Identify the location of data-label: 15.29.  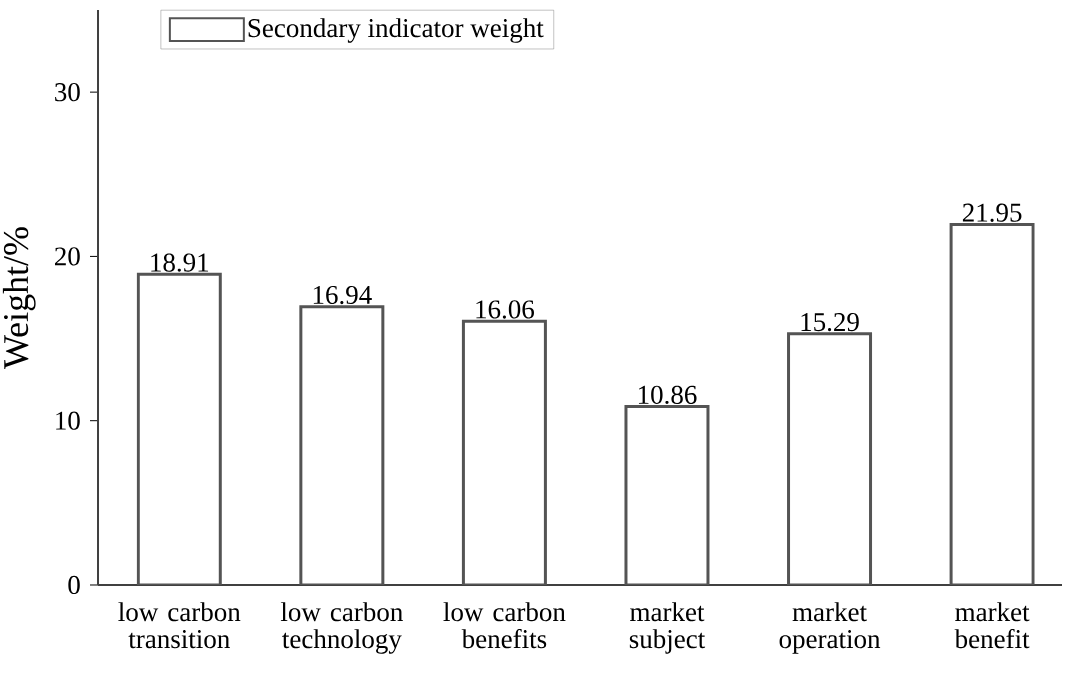
(830, 322).